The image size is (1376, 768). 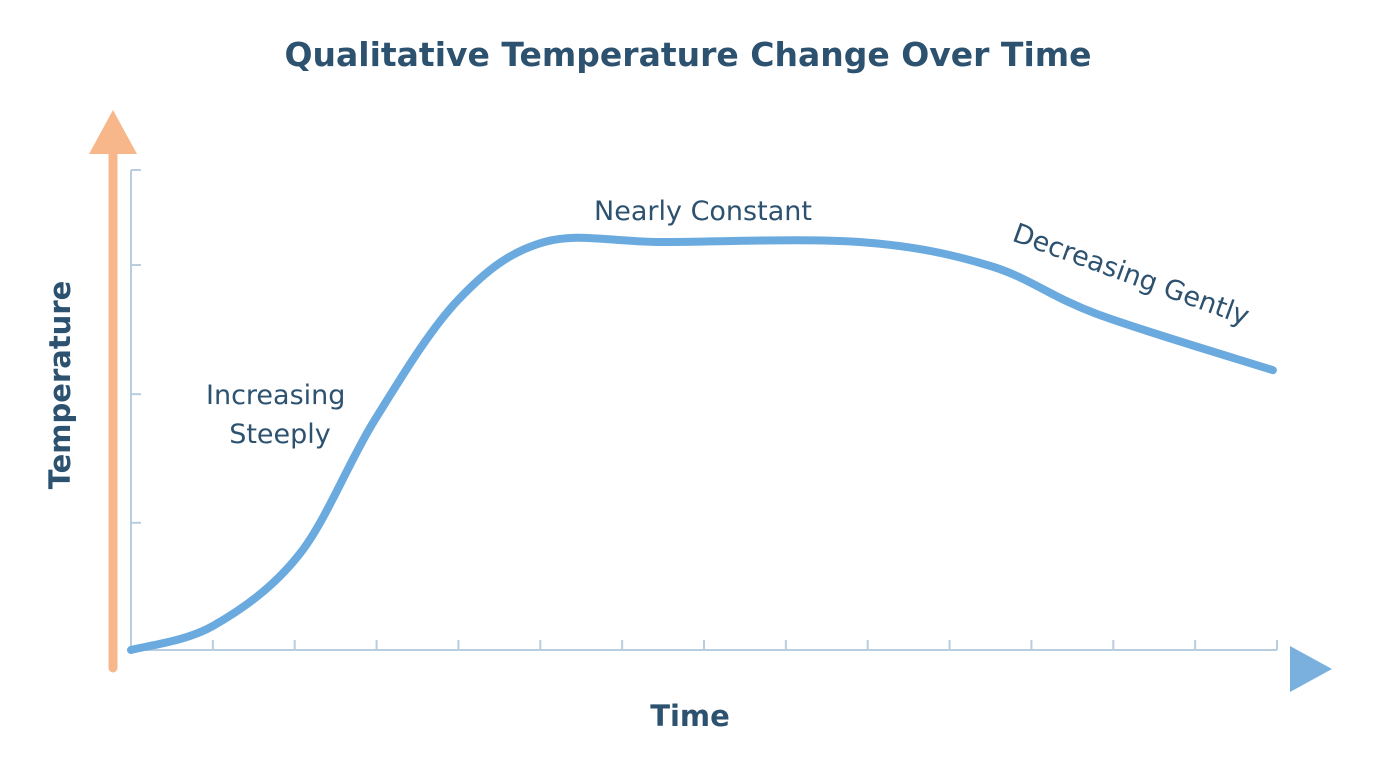 What do you see at coordinates (1131, 275) in the screenshot?
I see `annotation-decreasing: Decreasing Gently` at bounding box center [1131, 275].